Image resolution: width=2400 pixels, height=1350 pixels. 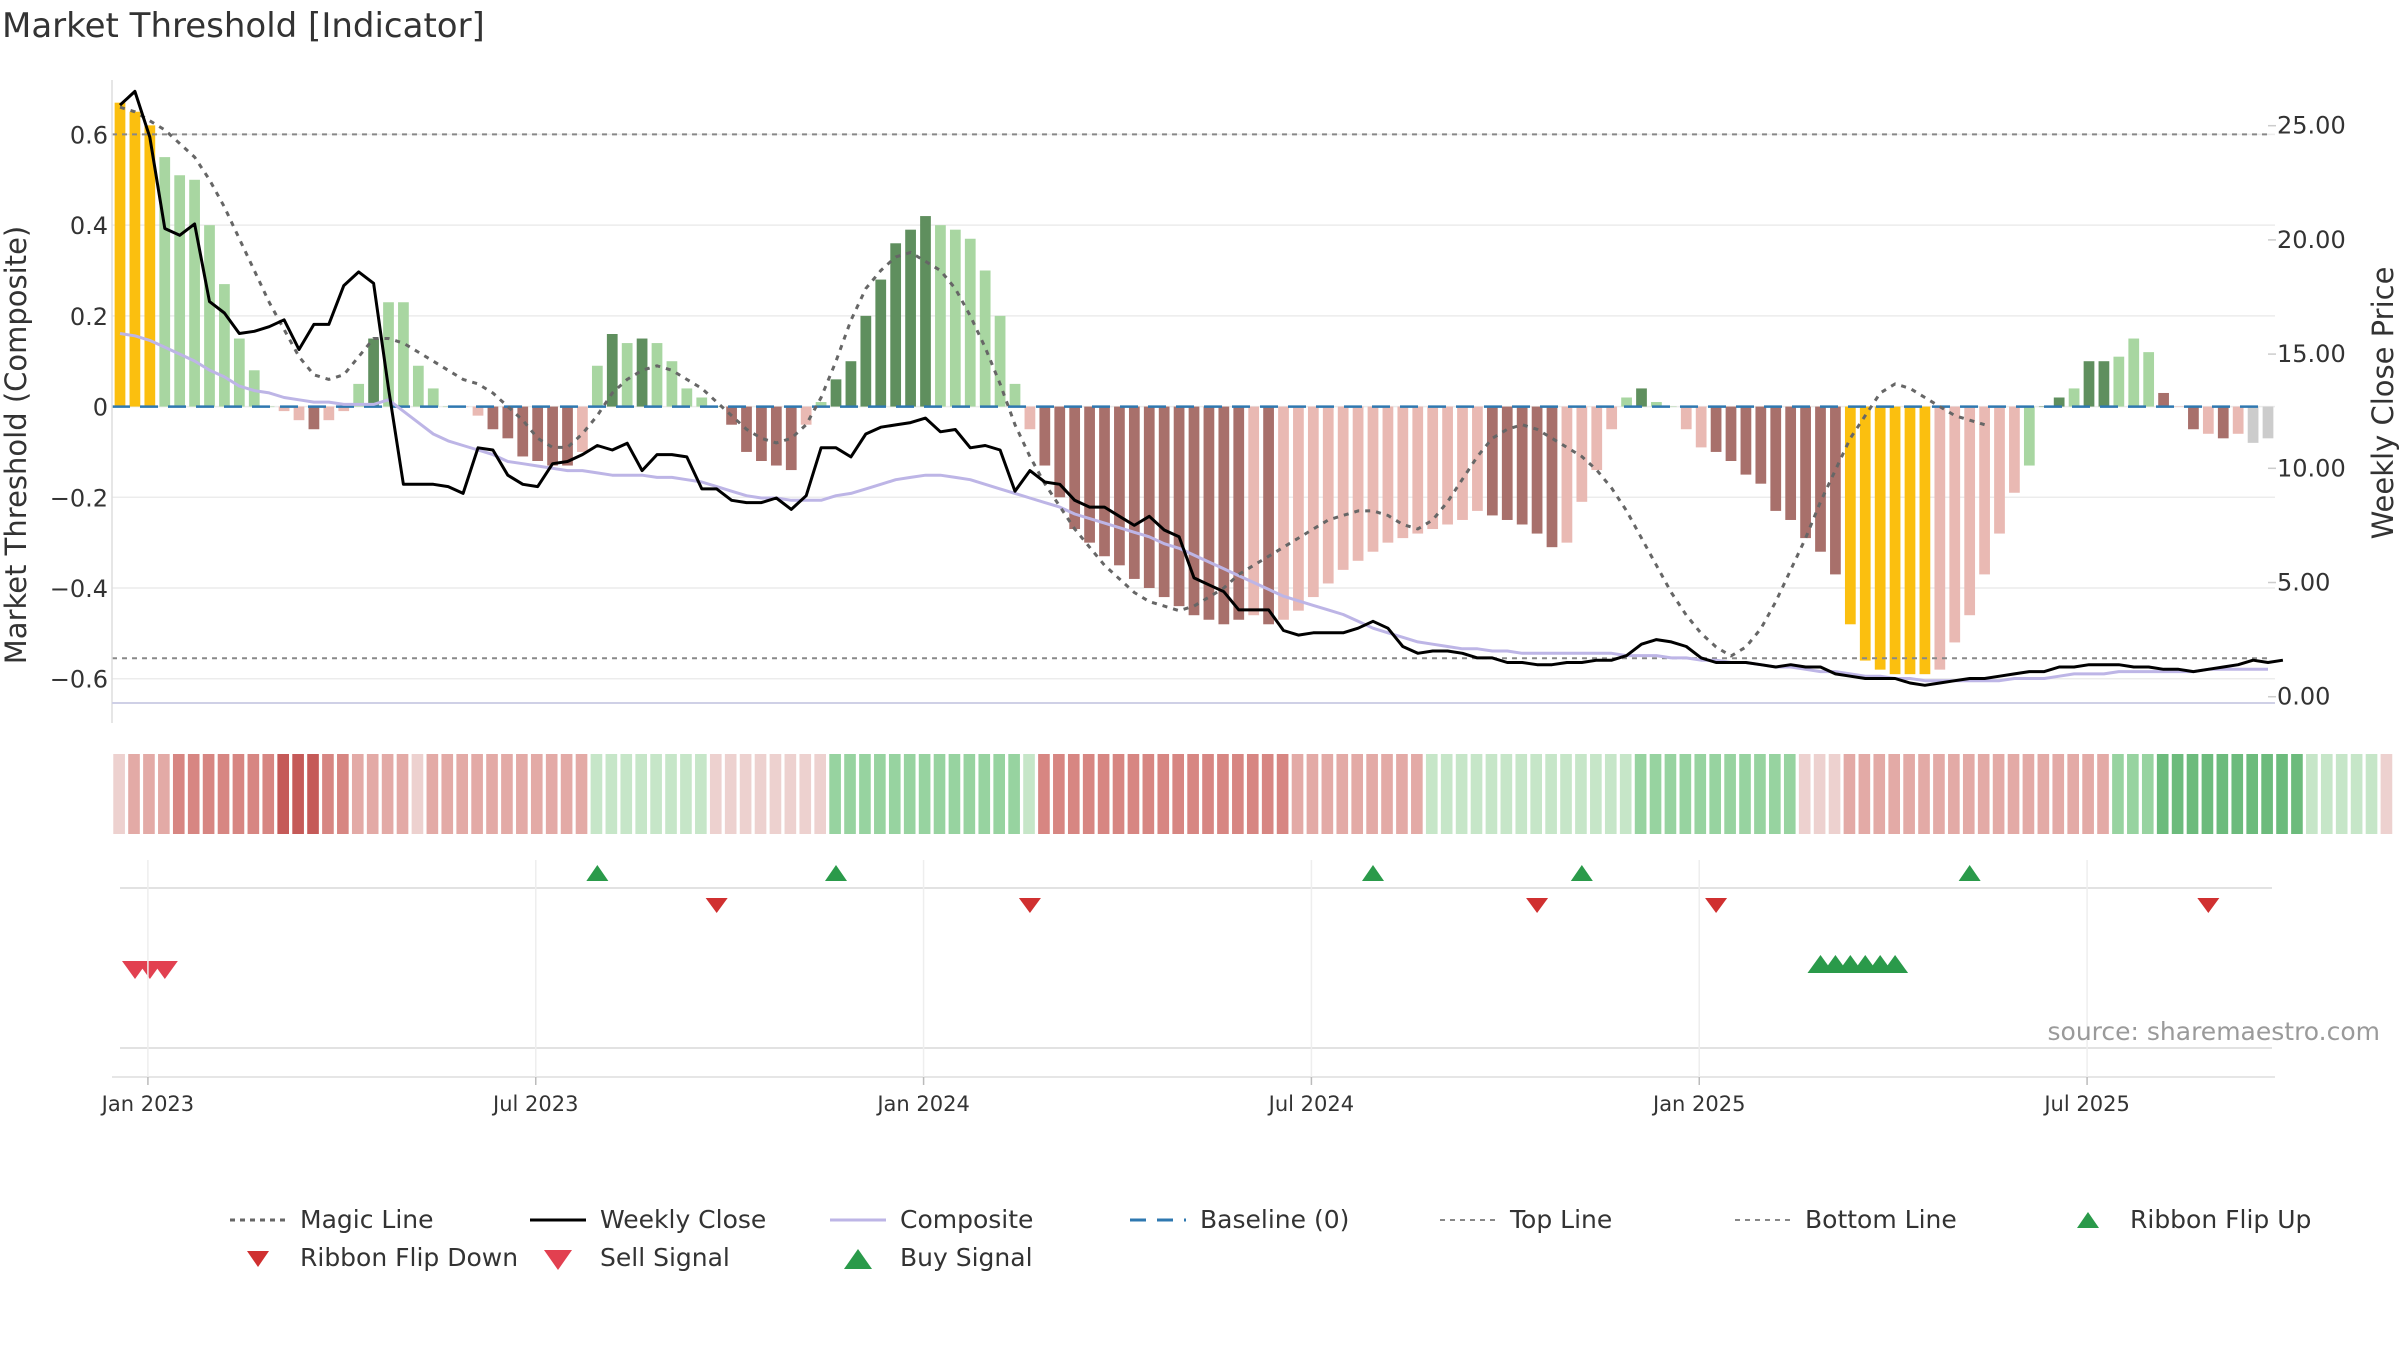 What do you see at coordinates (2214, 1031) in the screenshot?
I see `source-credit: source: sharemaestro.com` at bounding box center [2214, 1031].